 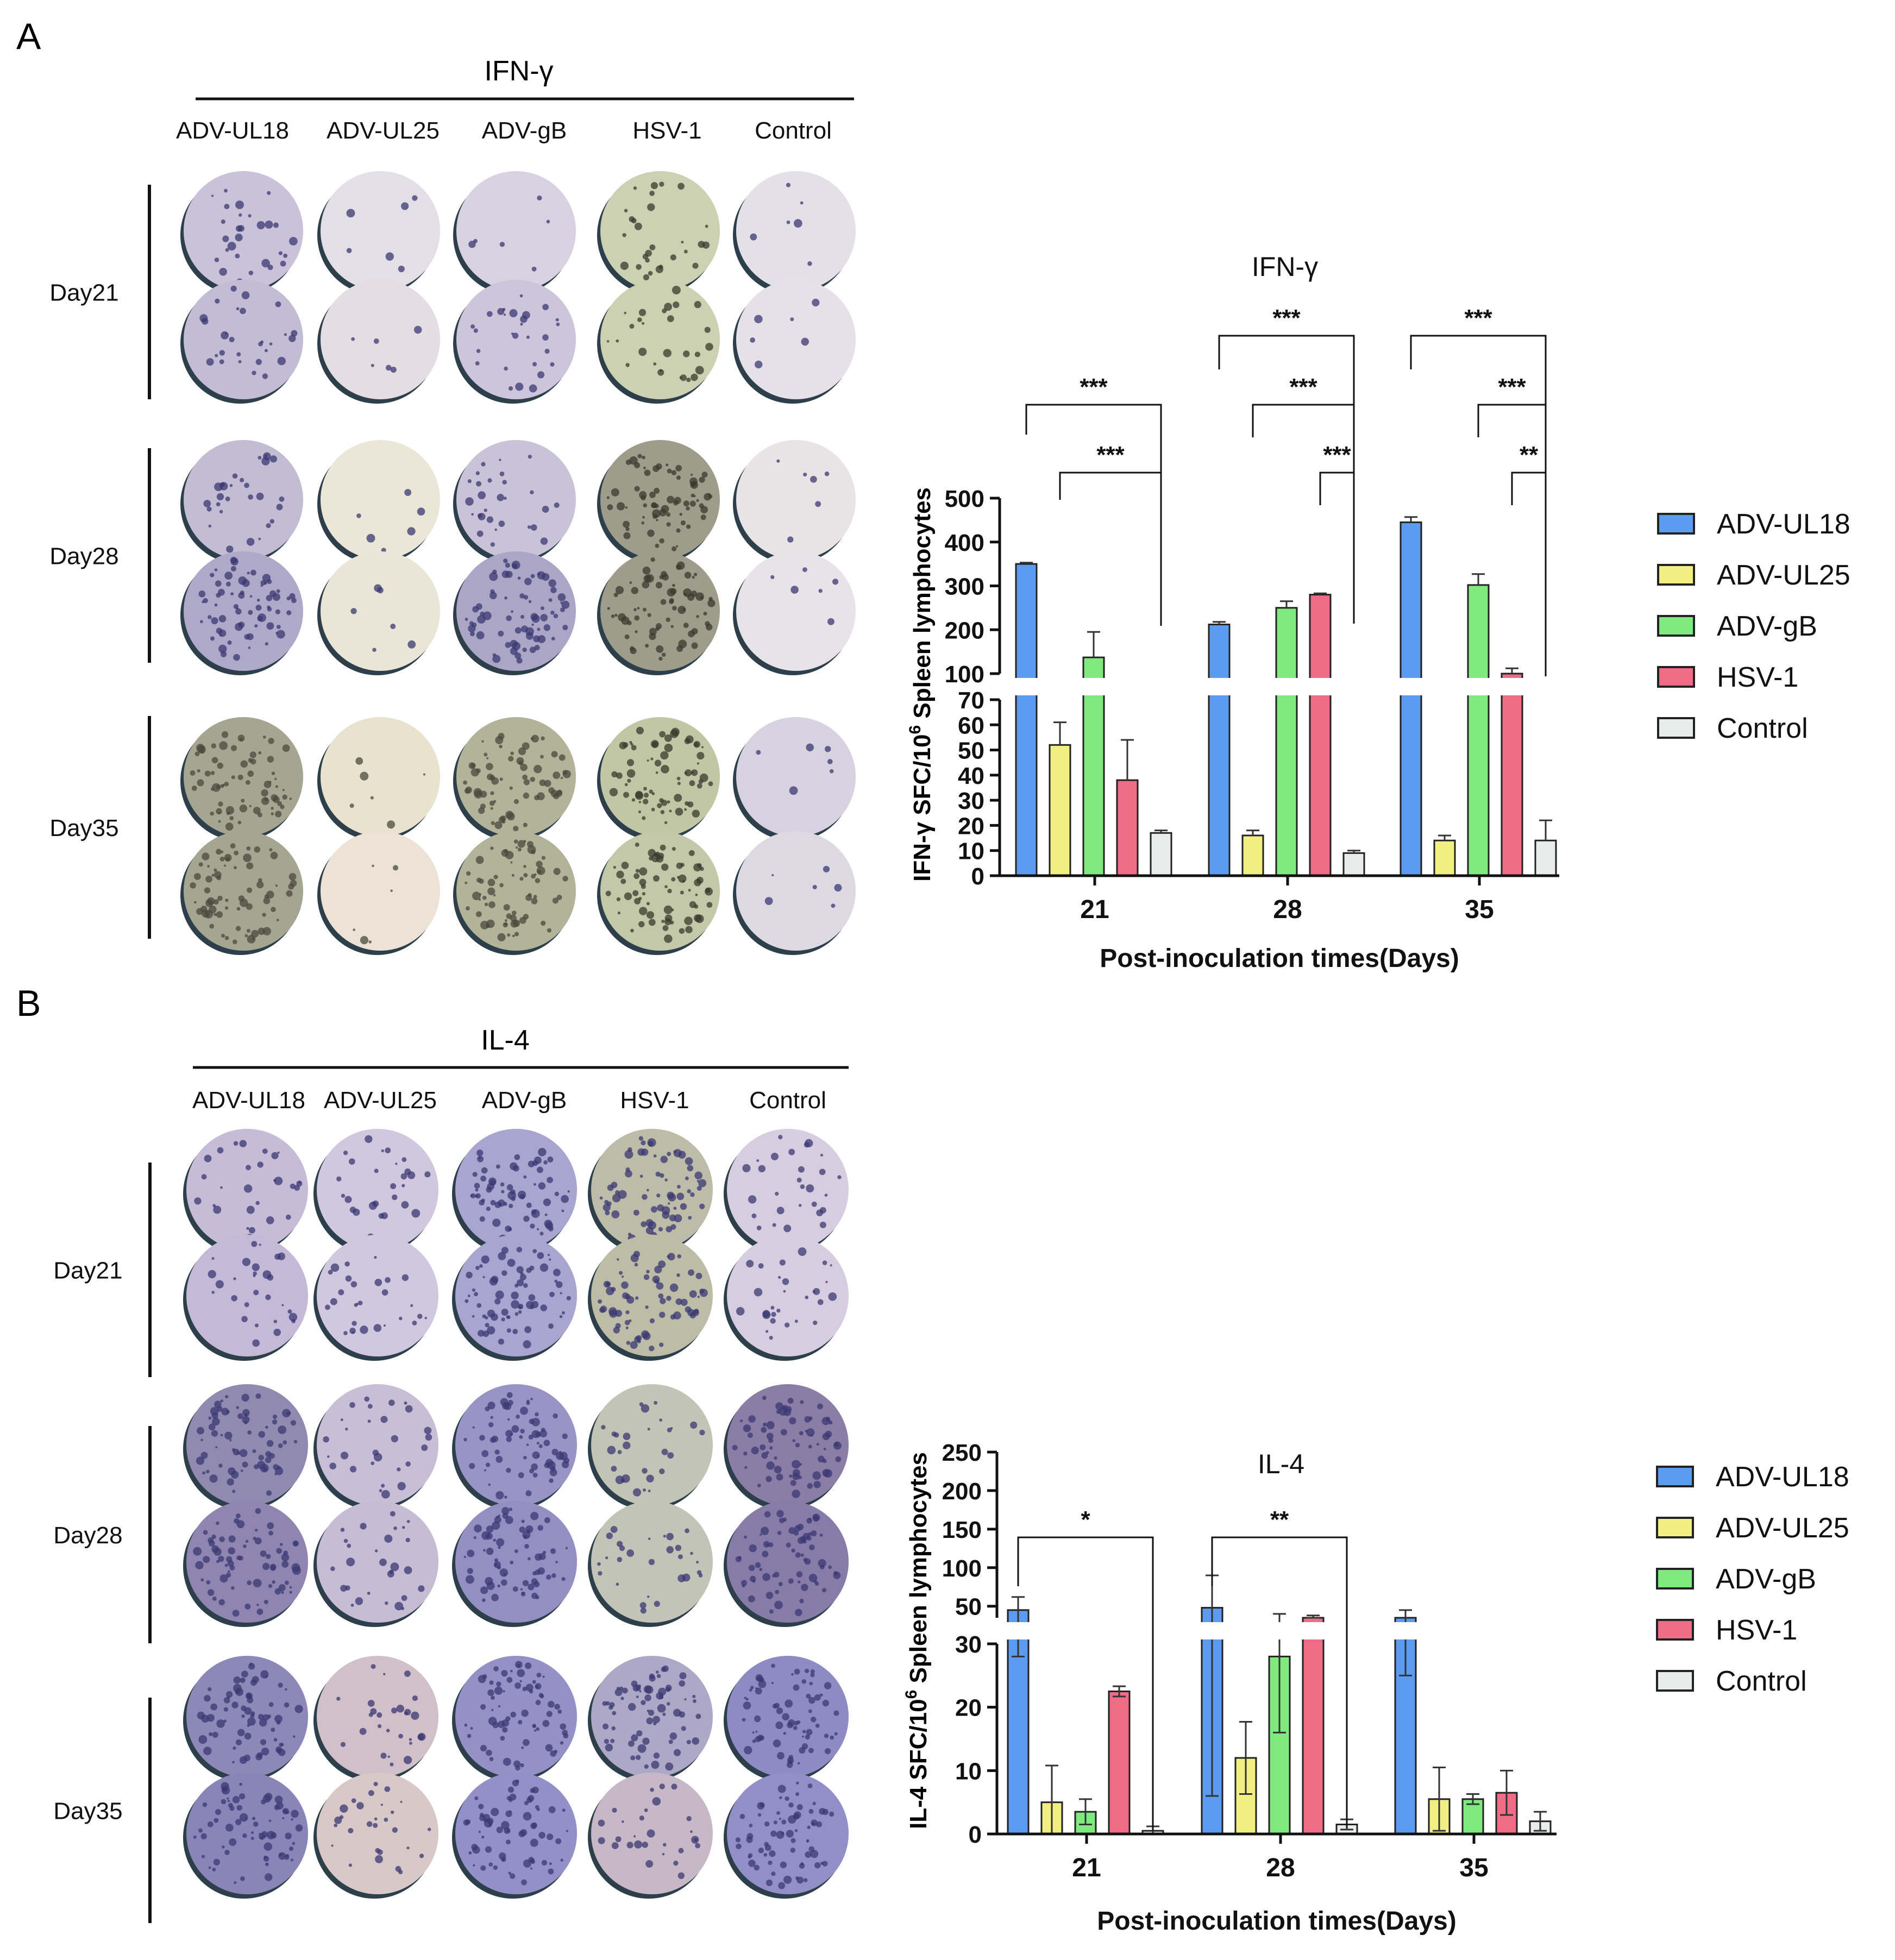 I want to click on legend-label: HSV-1, so click(x=1757, y=677).